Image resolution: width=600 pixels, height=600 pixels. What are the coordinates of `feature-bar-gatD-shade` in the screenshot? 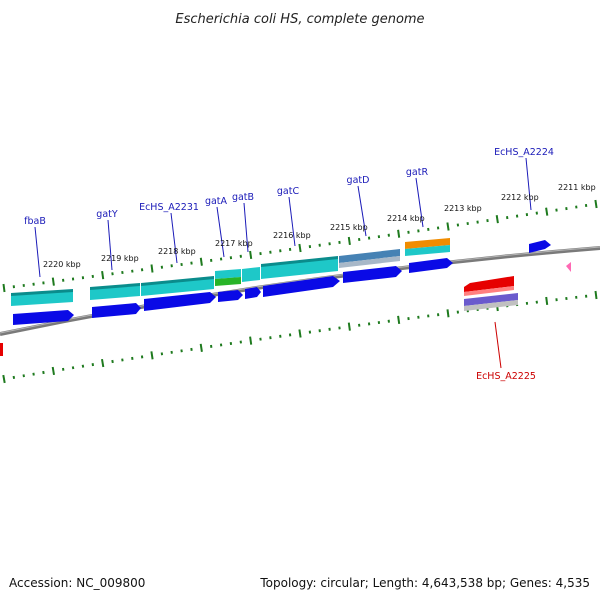 It's located at (369, 262).